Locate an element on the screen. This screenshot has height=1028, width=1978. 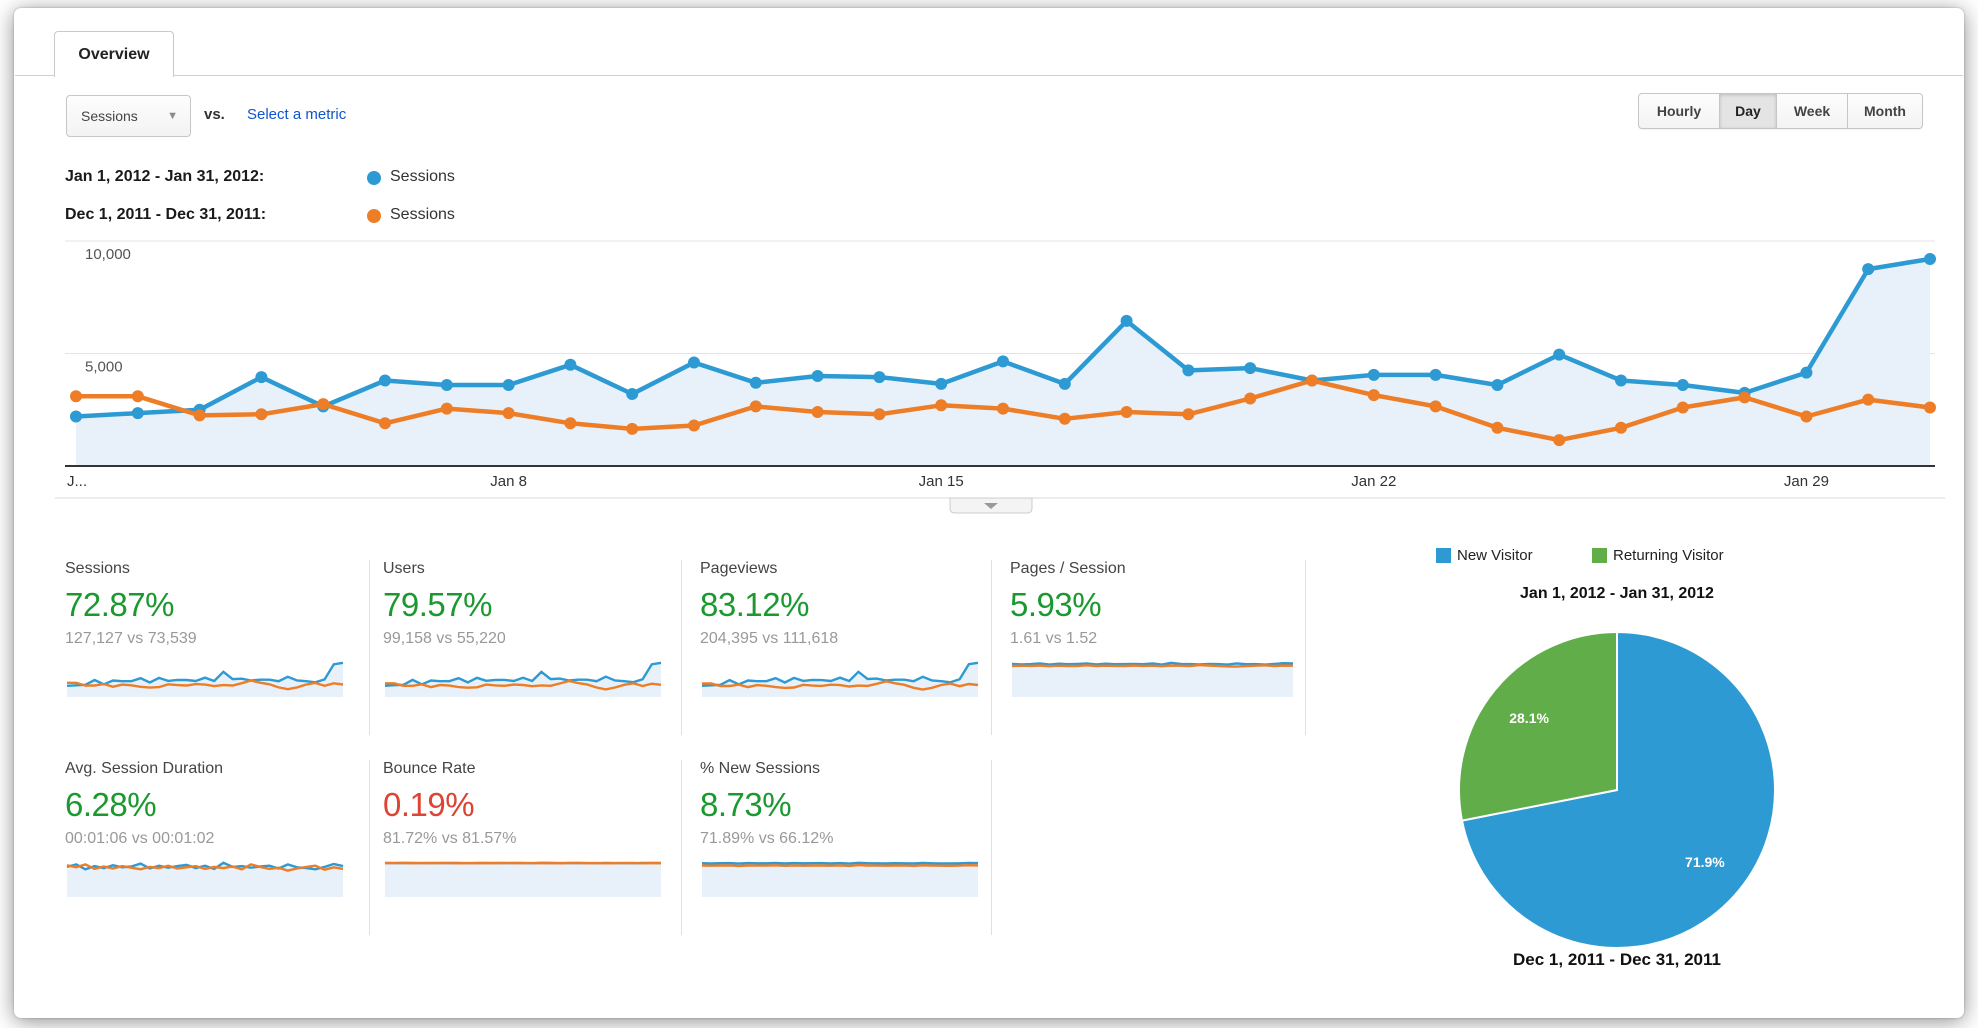
scorecard-comparison-values: 81.72% vs 81.57% is located at coordinates (450, 838).